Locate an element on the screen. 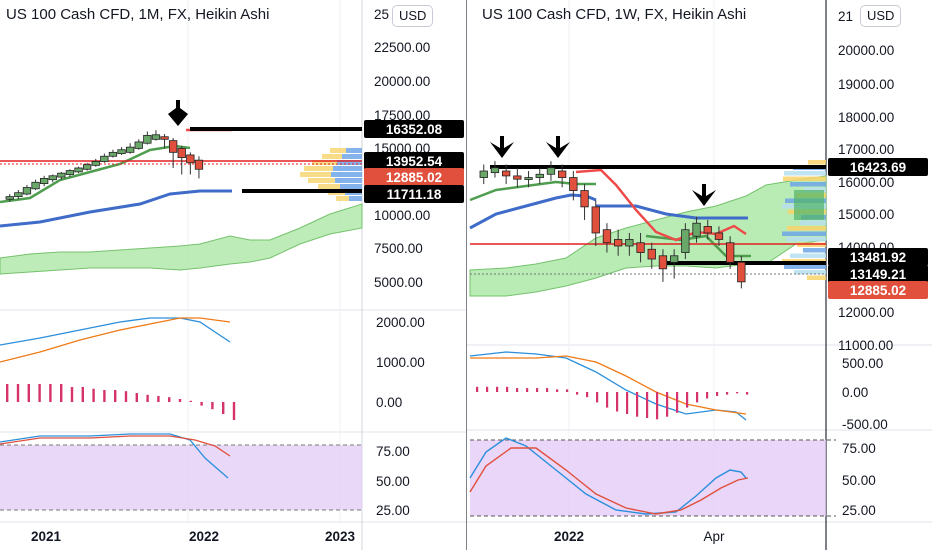 The width and height of the screenshot is (932, 550). macd-line is located at coordinates (115, 331).